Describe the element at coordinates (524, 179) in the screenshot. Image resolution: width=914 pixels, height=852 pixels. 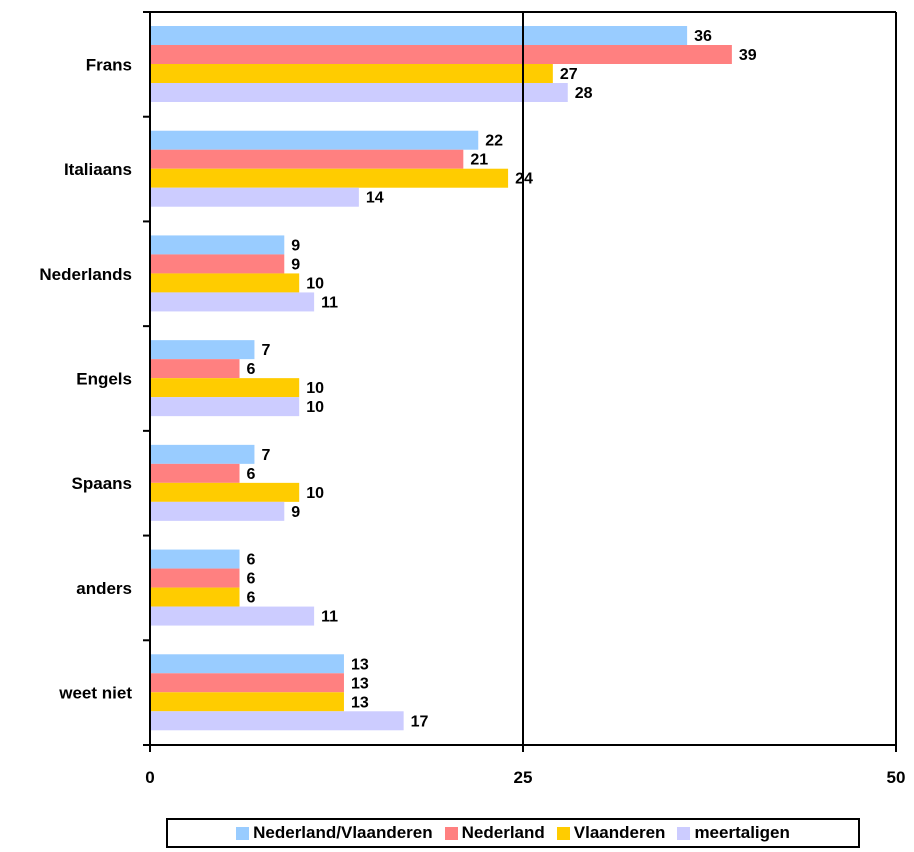
I see `data-label: 24` at that location.